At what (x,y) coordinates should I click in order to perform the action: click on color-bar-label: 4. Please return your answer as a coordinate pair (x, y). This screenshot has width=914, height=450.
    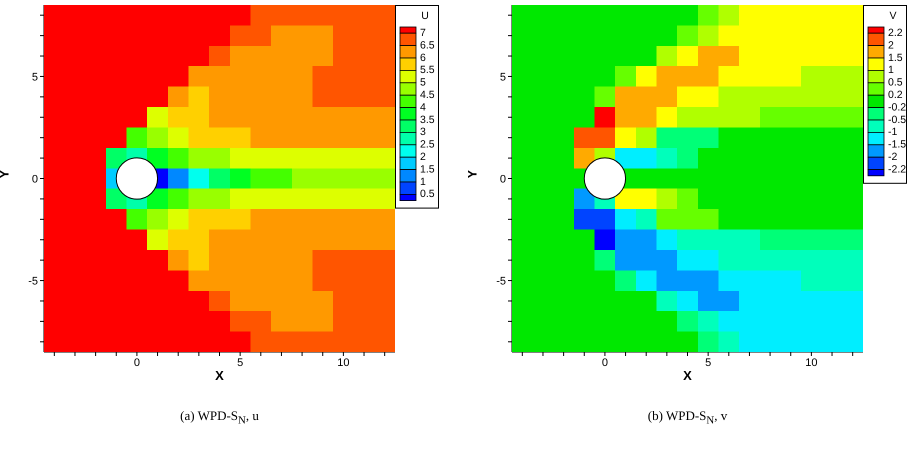
    Looking at the image, I should click on (423, 107).